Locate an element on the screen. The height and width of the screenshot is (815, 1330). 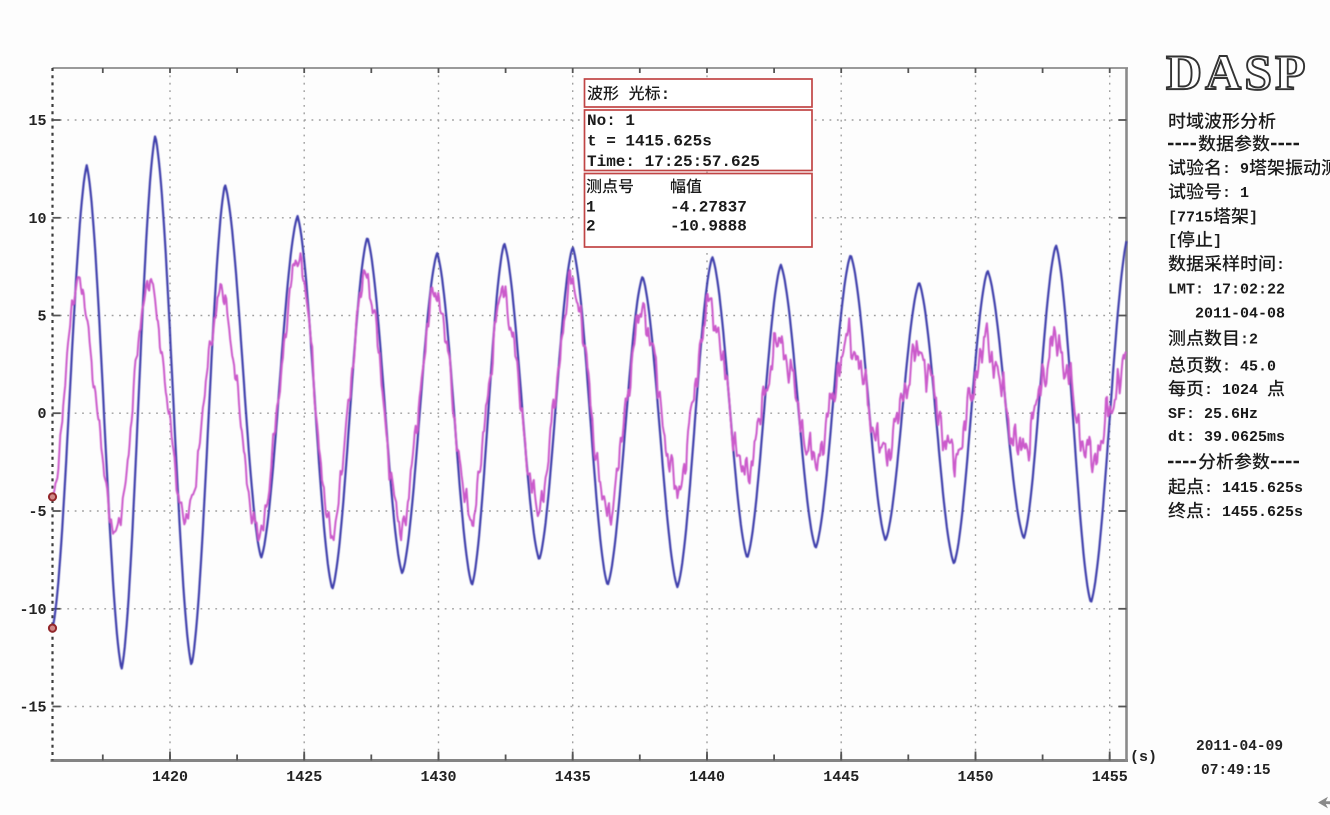
svg-text: 1440 is located at coordinates (707, 777).